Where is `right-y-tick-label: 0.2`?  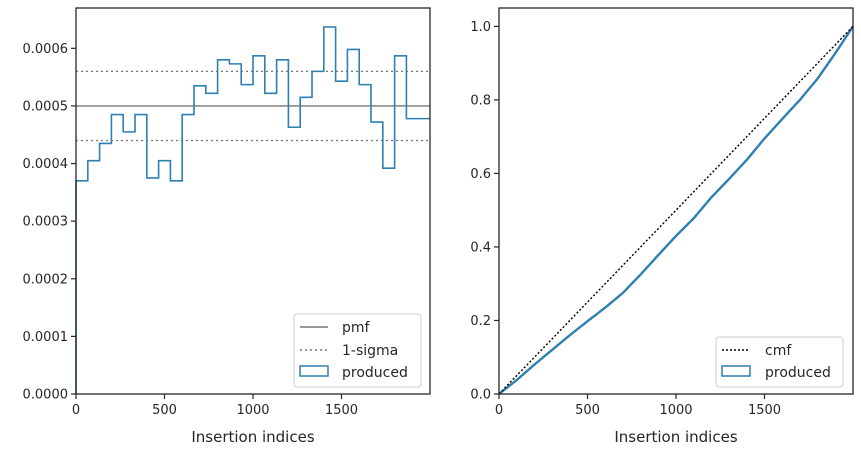
right-y-tick-label: 0.2 is located at coordinates (480, 321).